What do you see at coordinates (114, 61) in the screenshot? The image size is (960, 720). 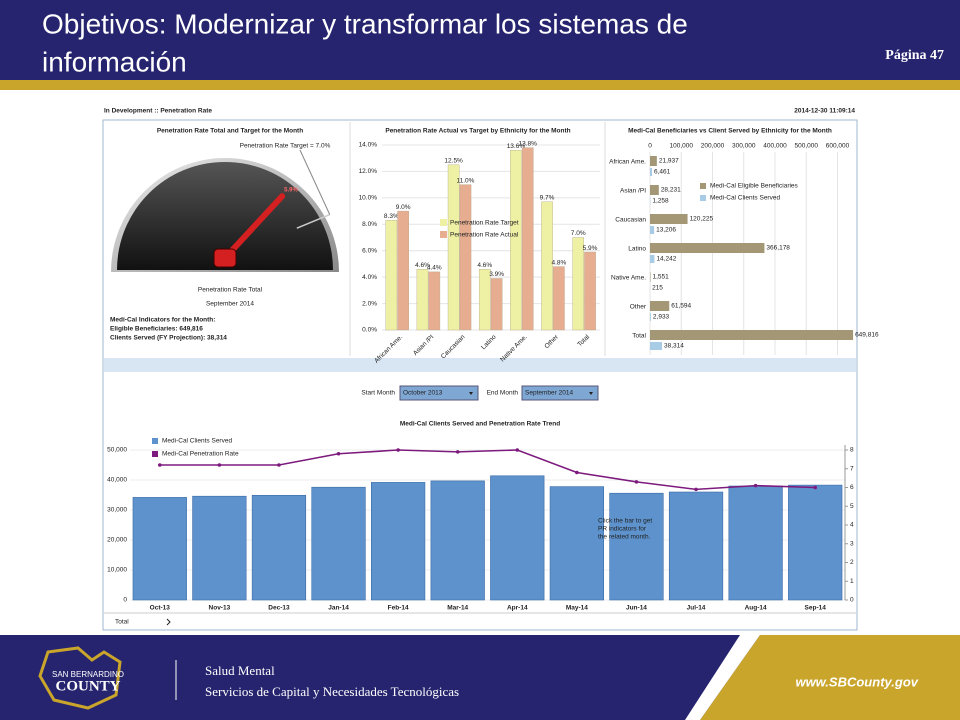 I see `slide-title: información` at bounding box center [114, 61].